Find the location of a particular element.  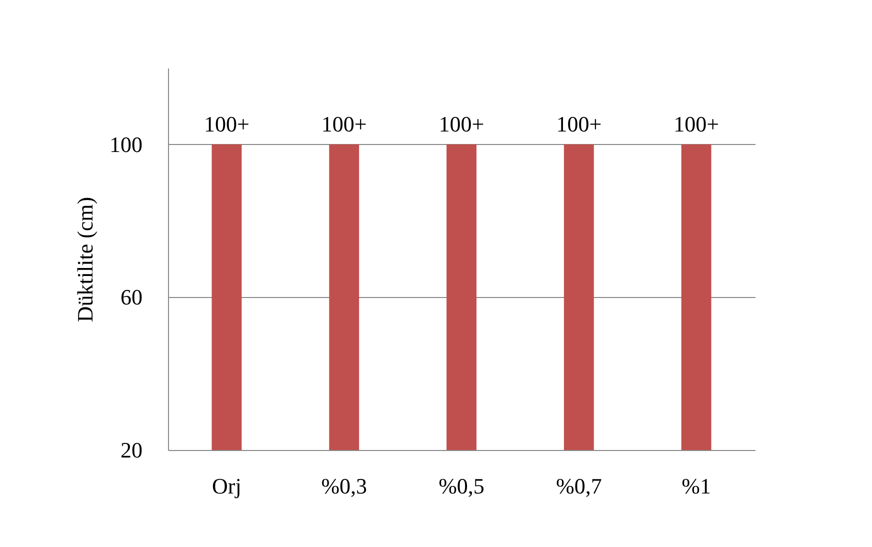

y-axis-title: Düktilite (cm) is located at coordinates (85, 259).